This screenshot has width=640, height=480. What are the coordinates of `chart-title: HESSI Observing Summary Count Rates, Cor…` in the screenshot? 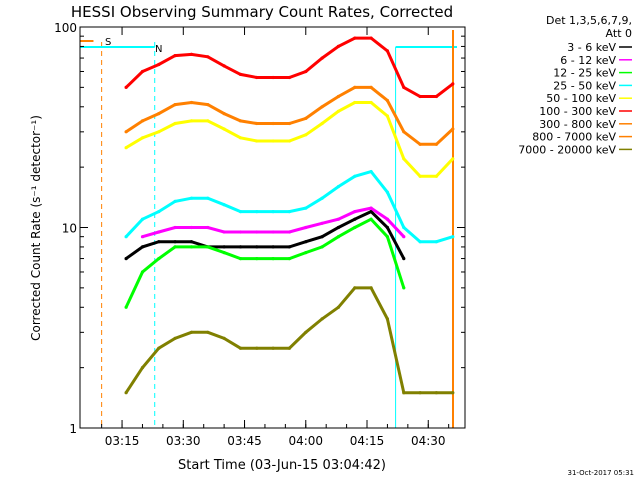 It's located at (262, 12).